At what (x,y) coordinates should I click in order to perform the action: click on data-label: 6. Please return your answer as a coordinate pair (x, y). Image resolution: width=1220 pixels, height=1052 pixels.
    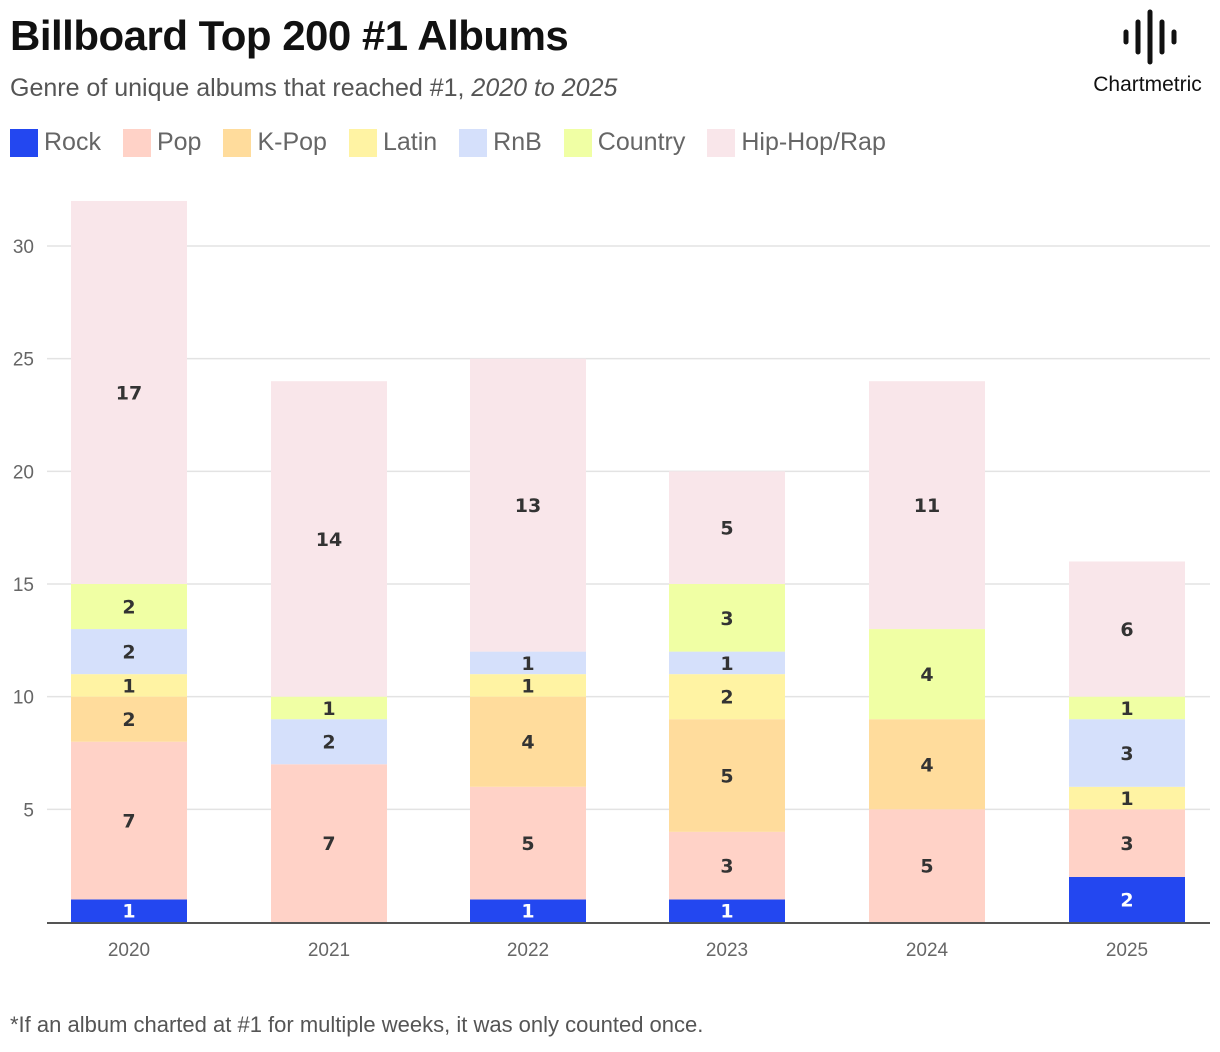
    Looking at the image, I should click on (1126, 630).